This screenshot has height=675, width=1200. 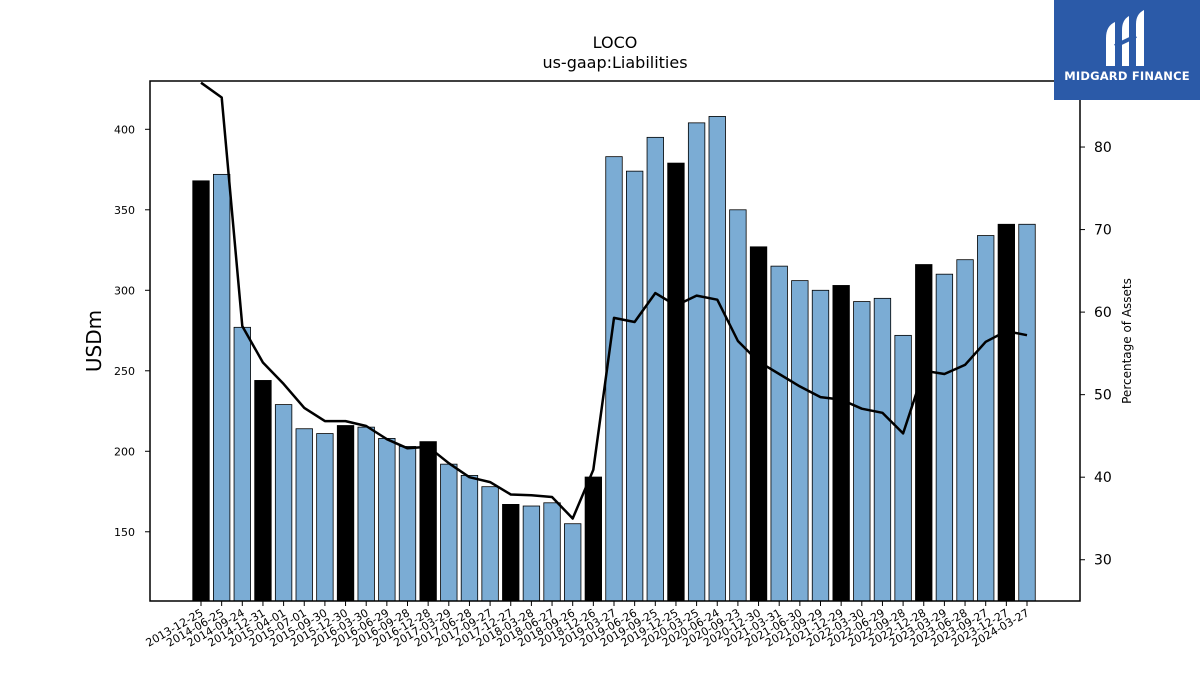 What do you see at coordinates (614, 62) in the screenshot?
I see `chart-subtitle: us-gaap:Liabilities` at bounding box center [614, 62].